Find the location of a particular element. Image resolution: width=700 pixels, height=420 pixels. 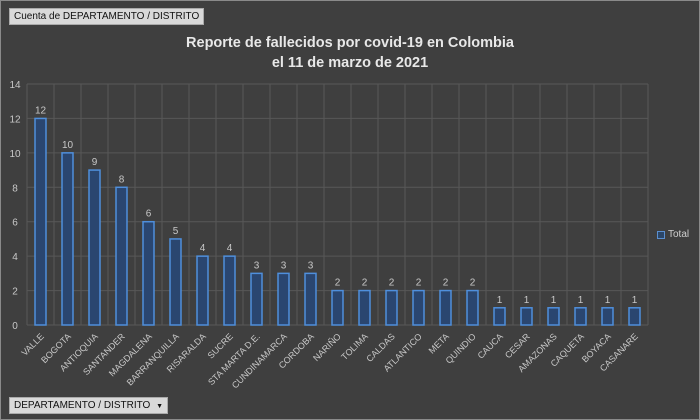

data-label: 9 is located at coordinates (95, 162).